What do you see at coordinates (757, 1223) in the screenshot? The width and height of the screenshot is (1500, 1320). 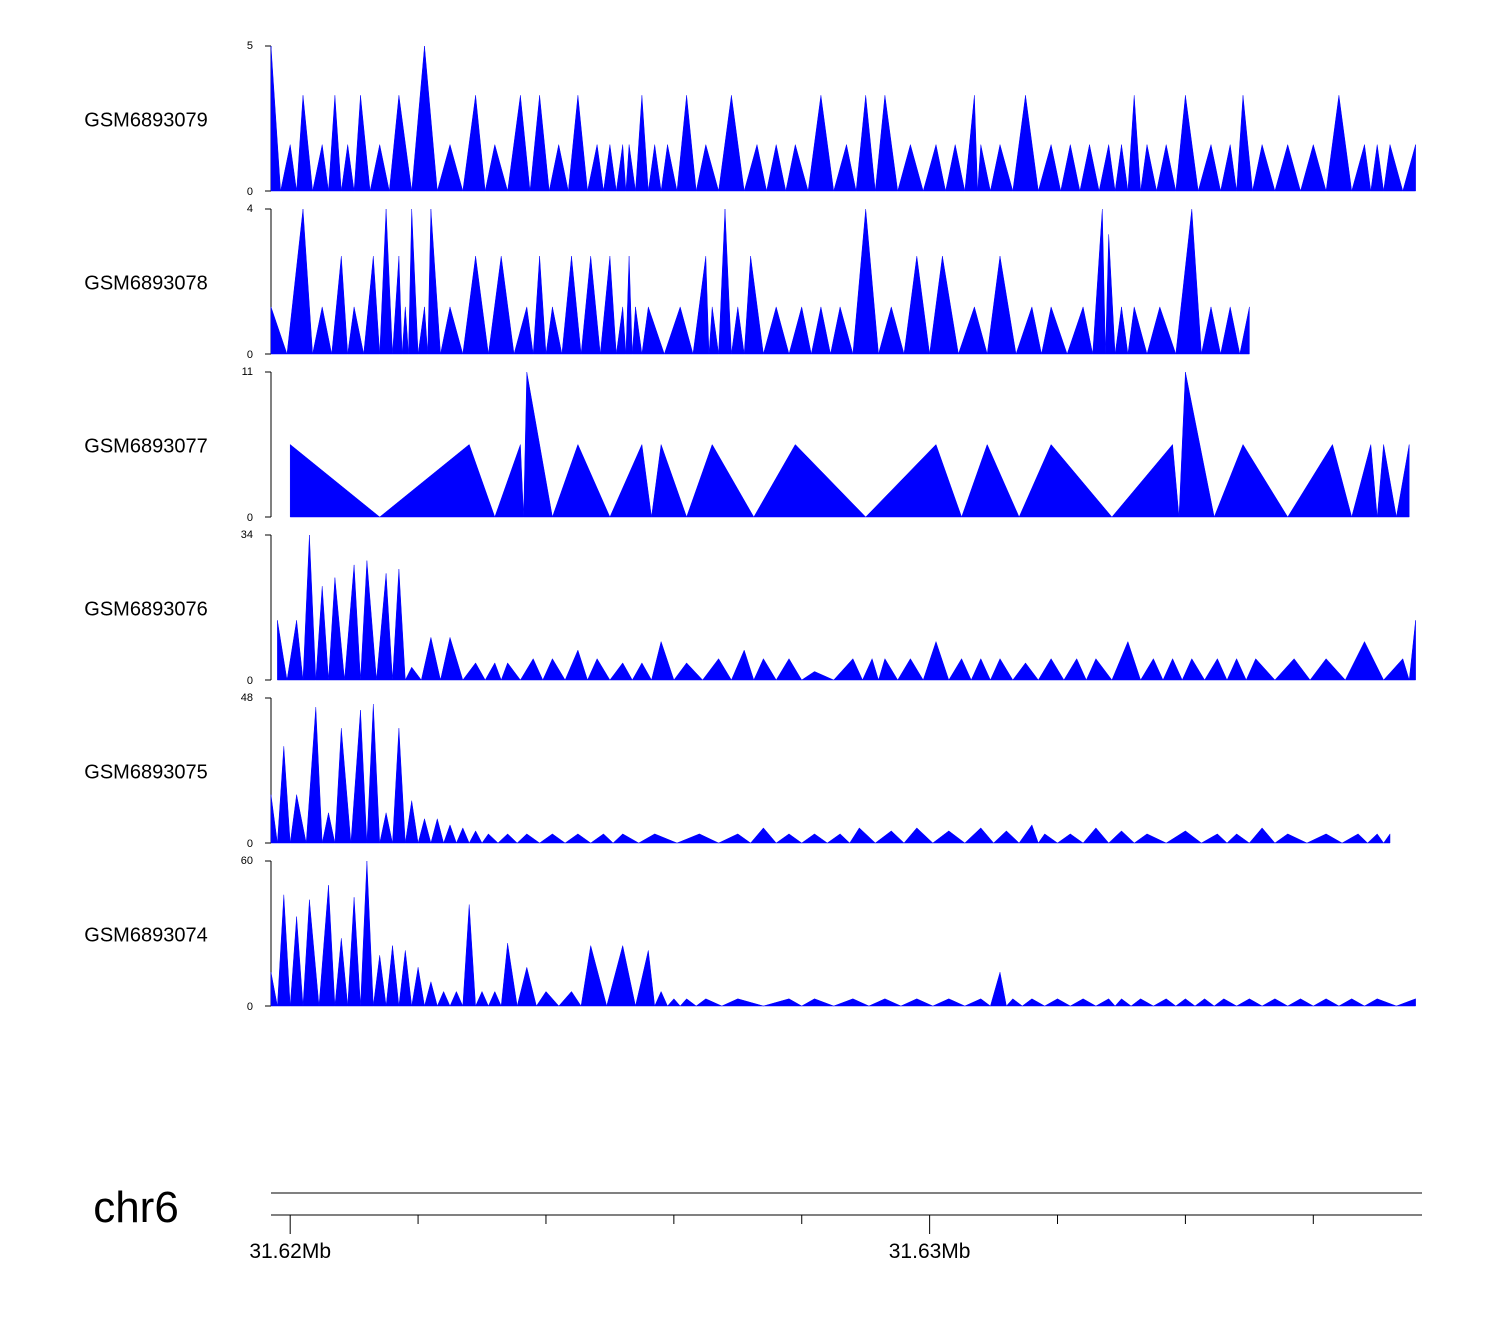 I see `genome-axis: chr6 31.62Mb 31.63Mb` at bounding box center [757, 1223].